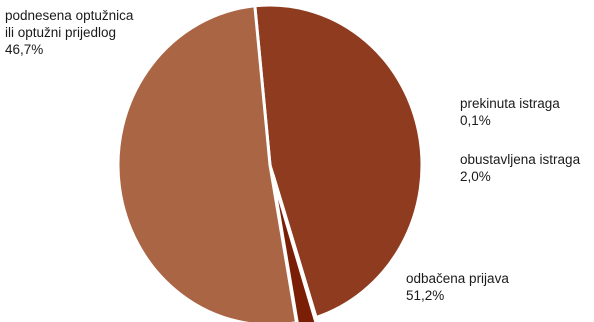 This screenshot has height=322, width=594. Describe the element at coordinates (457, 287) in the screenshot. I see `slice-label-odbacena-prijava: odbačena prijava 51,2%` at that location.